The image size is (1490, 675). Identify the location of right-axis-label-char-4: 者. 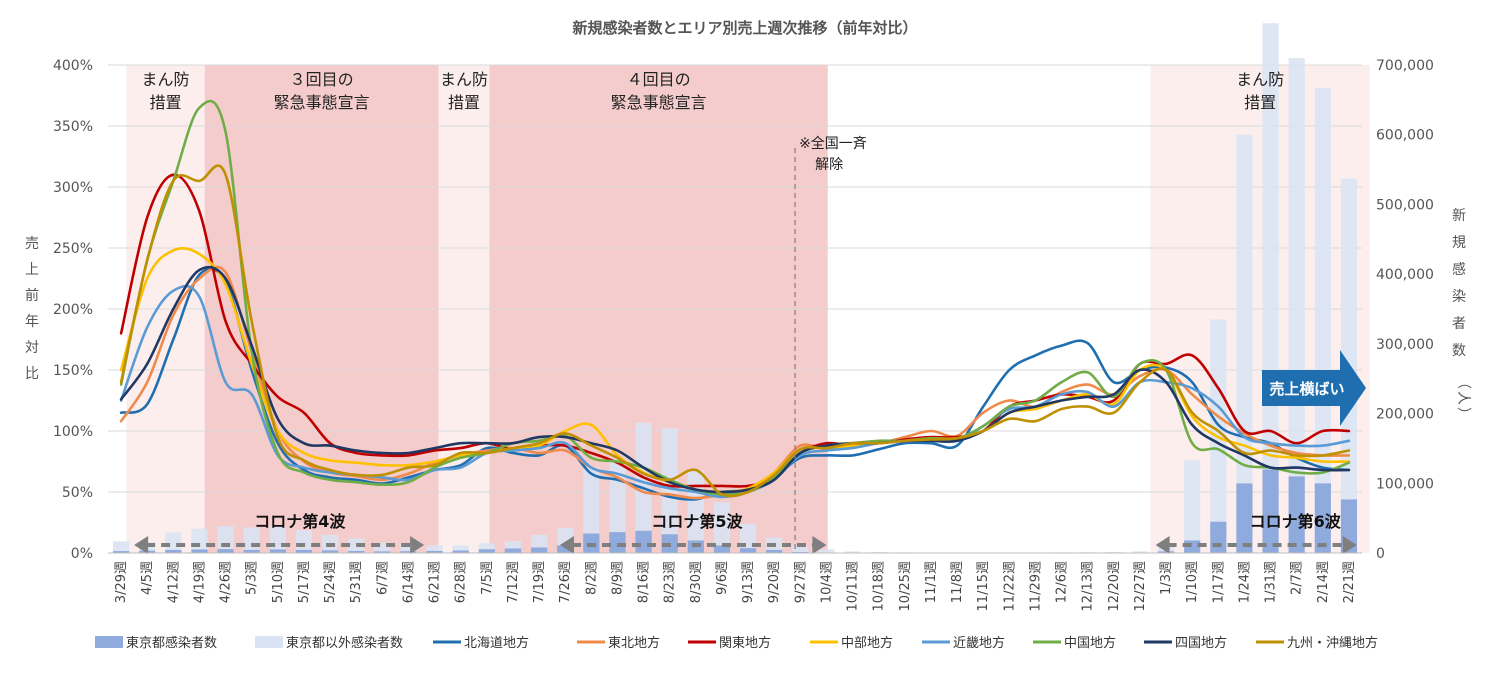
(1459, 324).